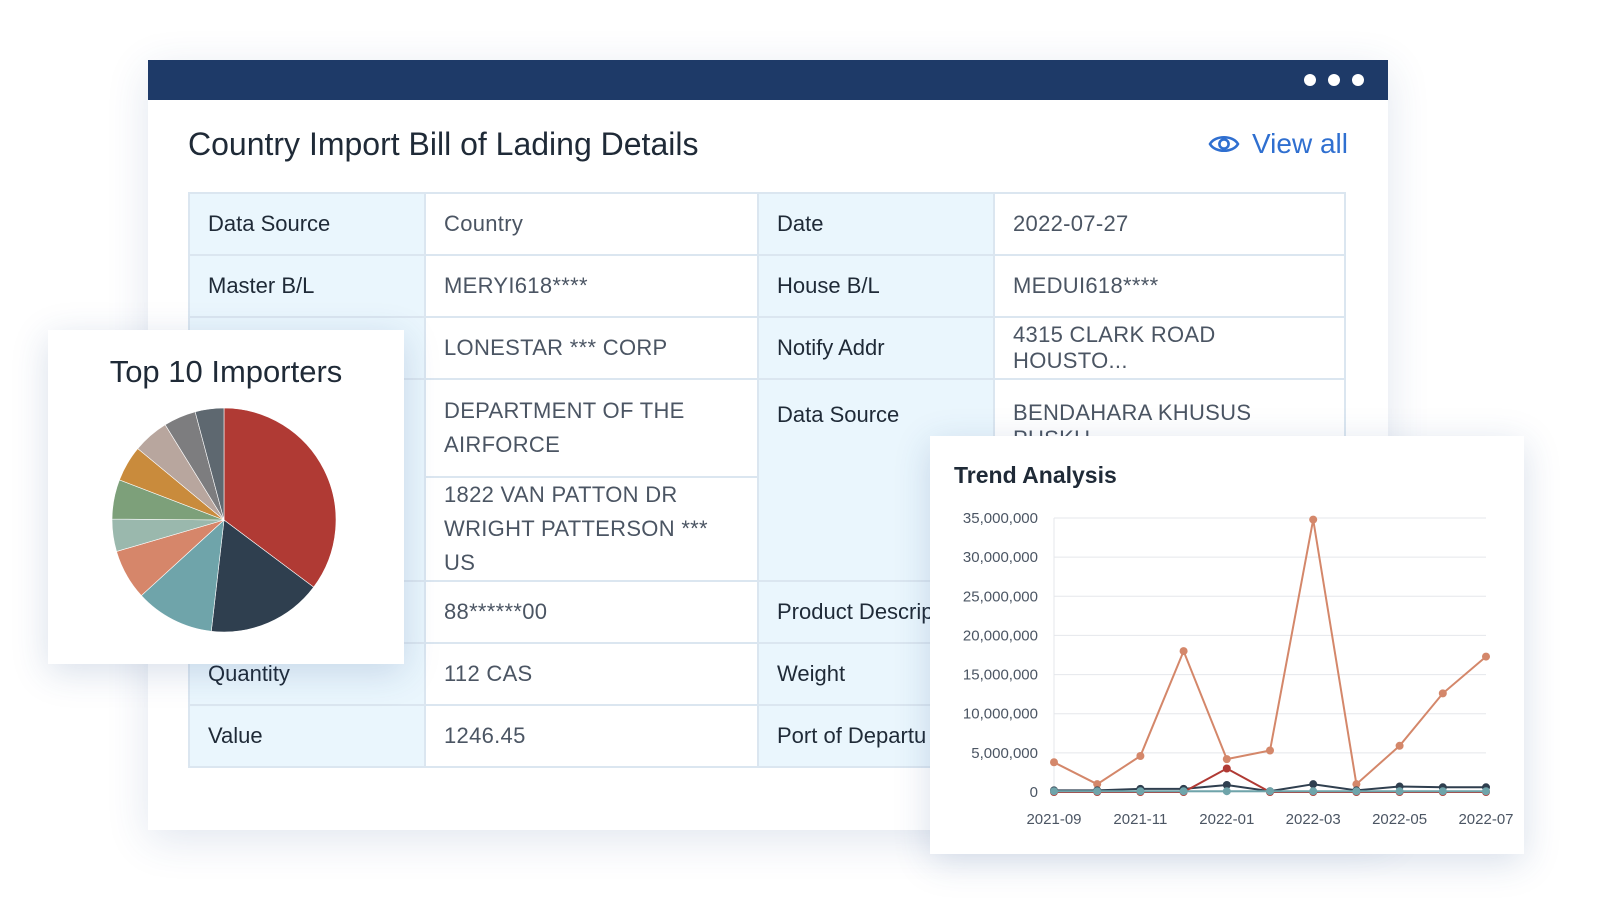 The height and width of the screenshot is (920, 1600). I want to click on x-tick-label: 2021-11, so click(1140, 819).